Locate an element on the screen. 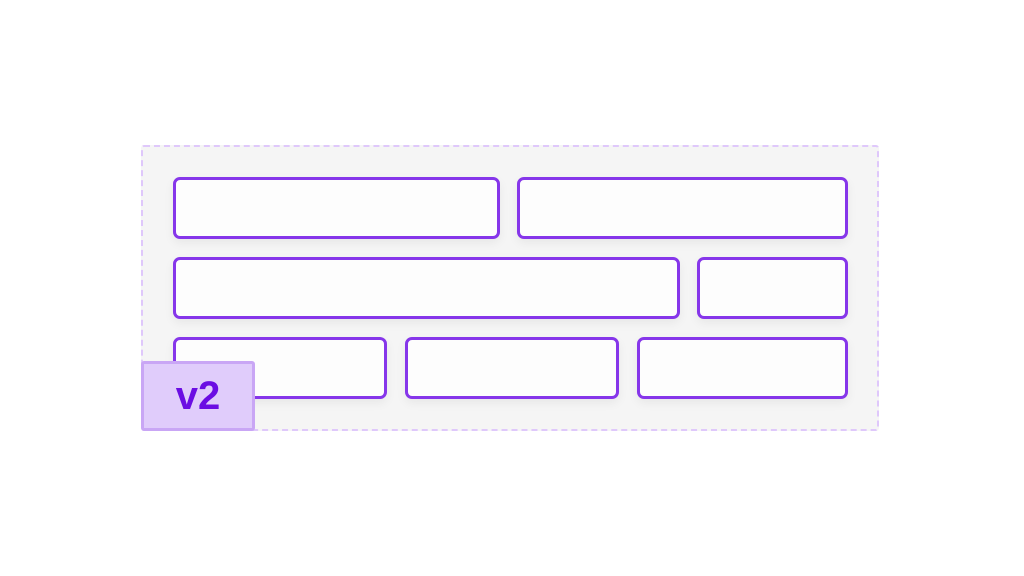 Image resolution: width=1024 pixels, height=576 pixels. version-badge: v2 is located at coordinates (198, 396).